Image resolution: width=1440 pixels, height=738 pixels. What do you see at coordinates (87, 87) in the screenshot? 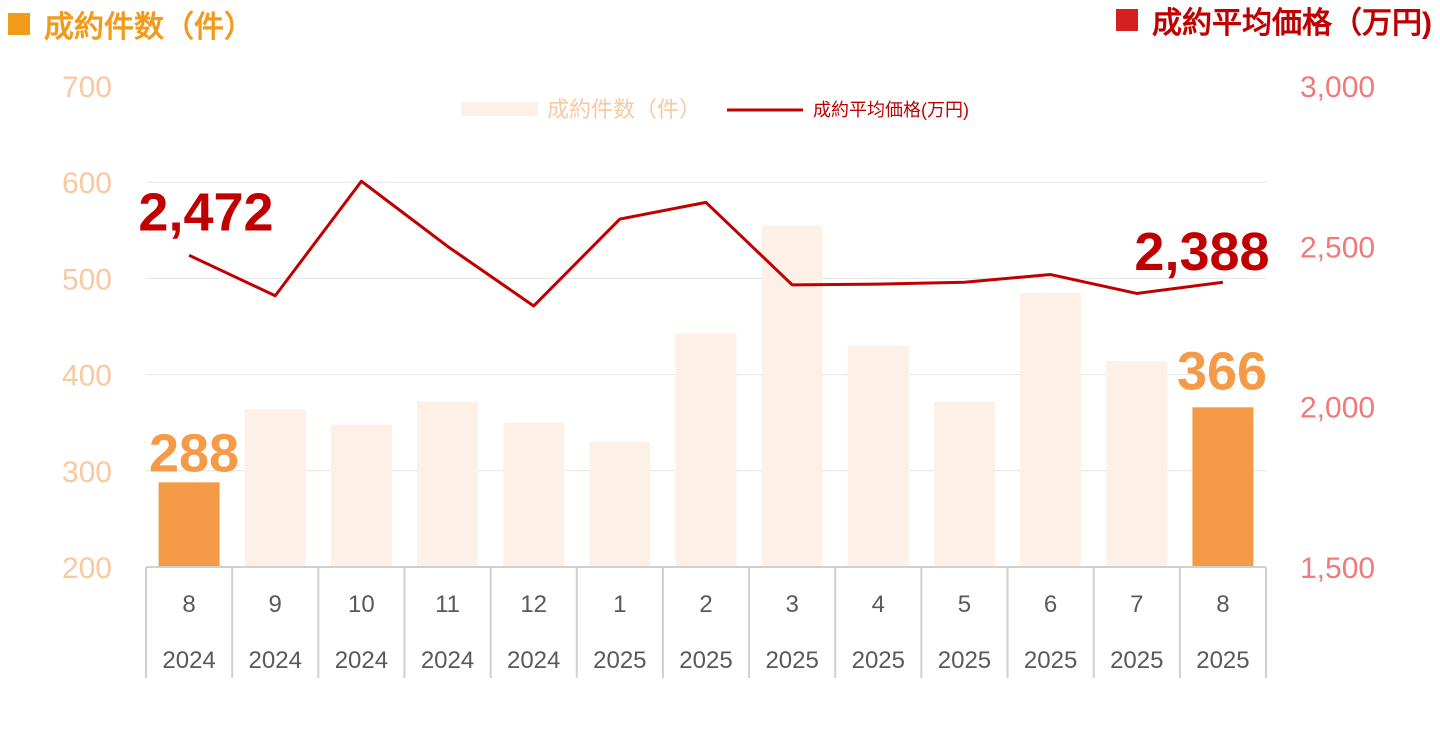
I see `y-left-tick: 700` at bounding box center [87, 87].